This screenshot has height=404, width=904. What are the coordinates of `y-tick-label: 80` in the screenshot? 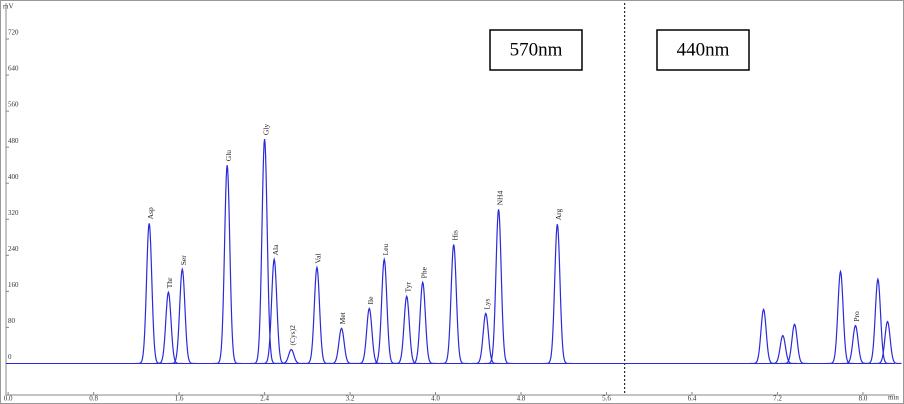 It's located at (12, 321).